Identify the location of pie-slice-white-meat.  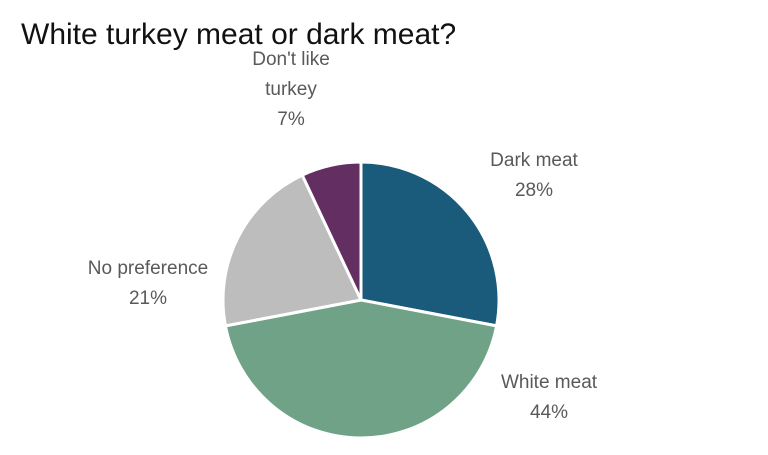
(361, 369).